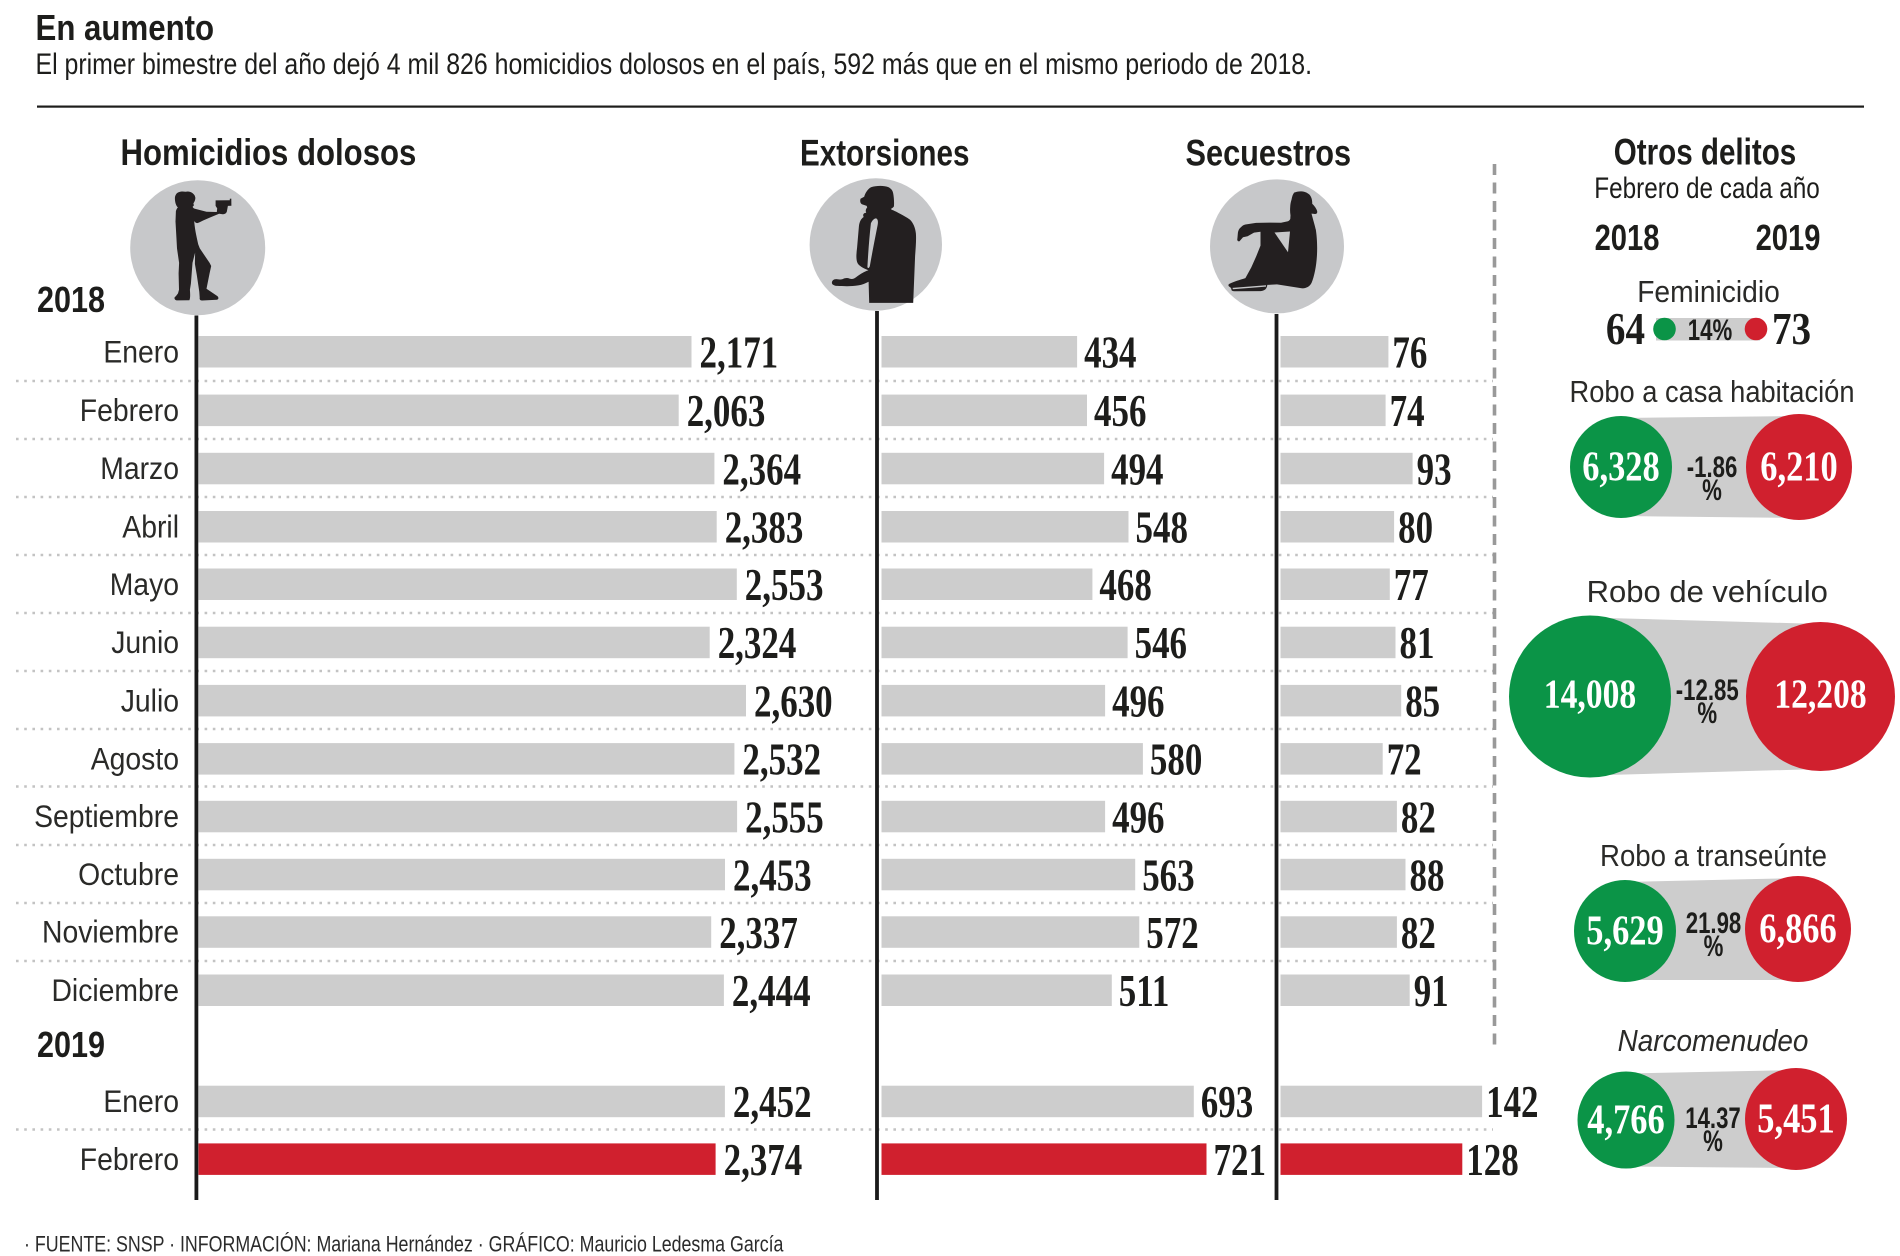  Describe the element at coordinates (772, 875) in the screenshot. I see `svg-text: 2,453` at that location.